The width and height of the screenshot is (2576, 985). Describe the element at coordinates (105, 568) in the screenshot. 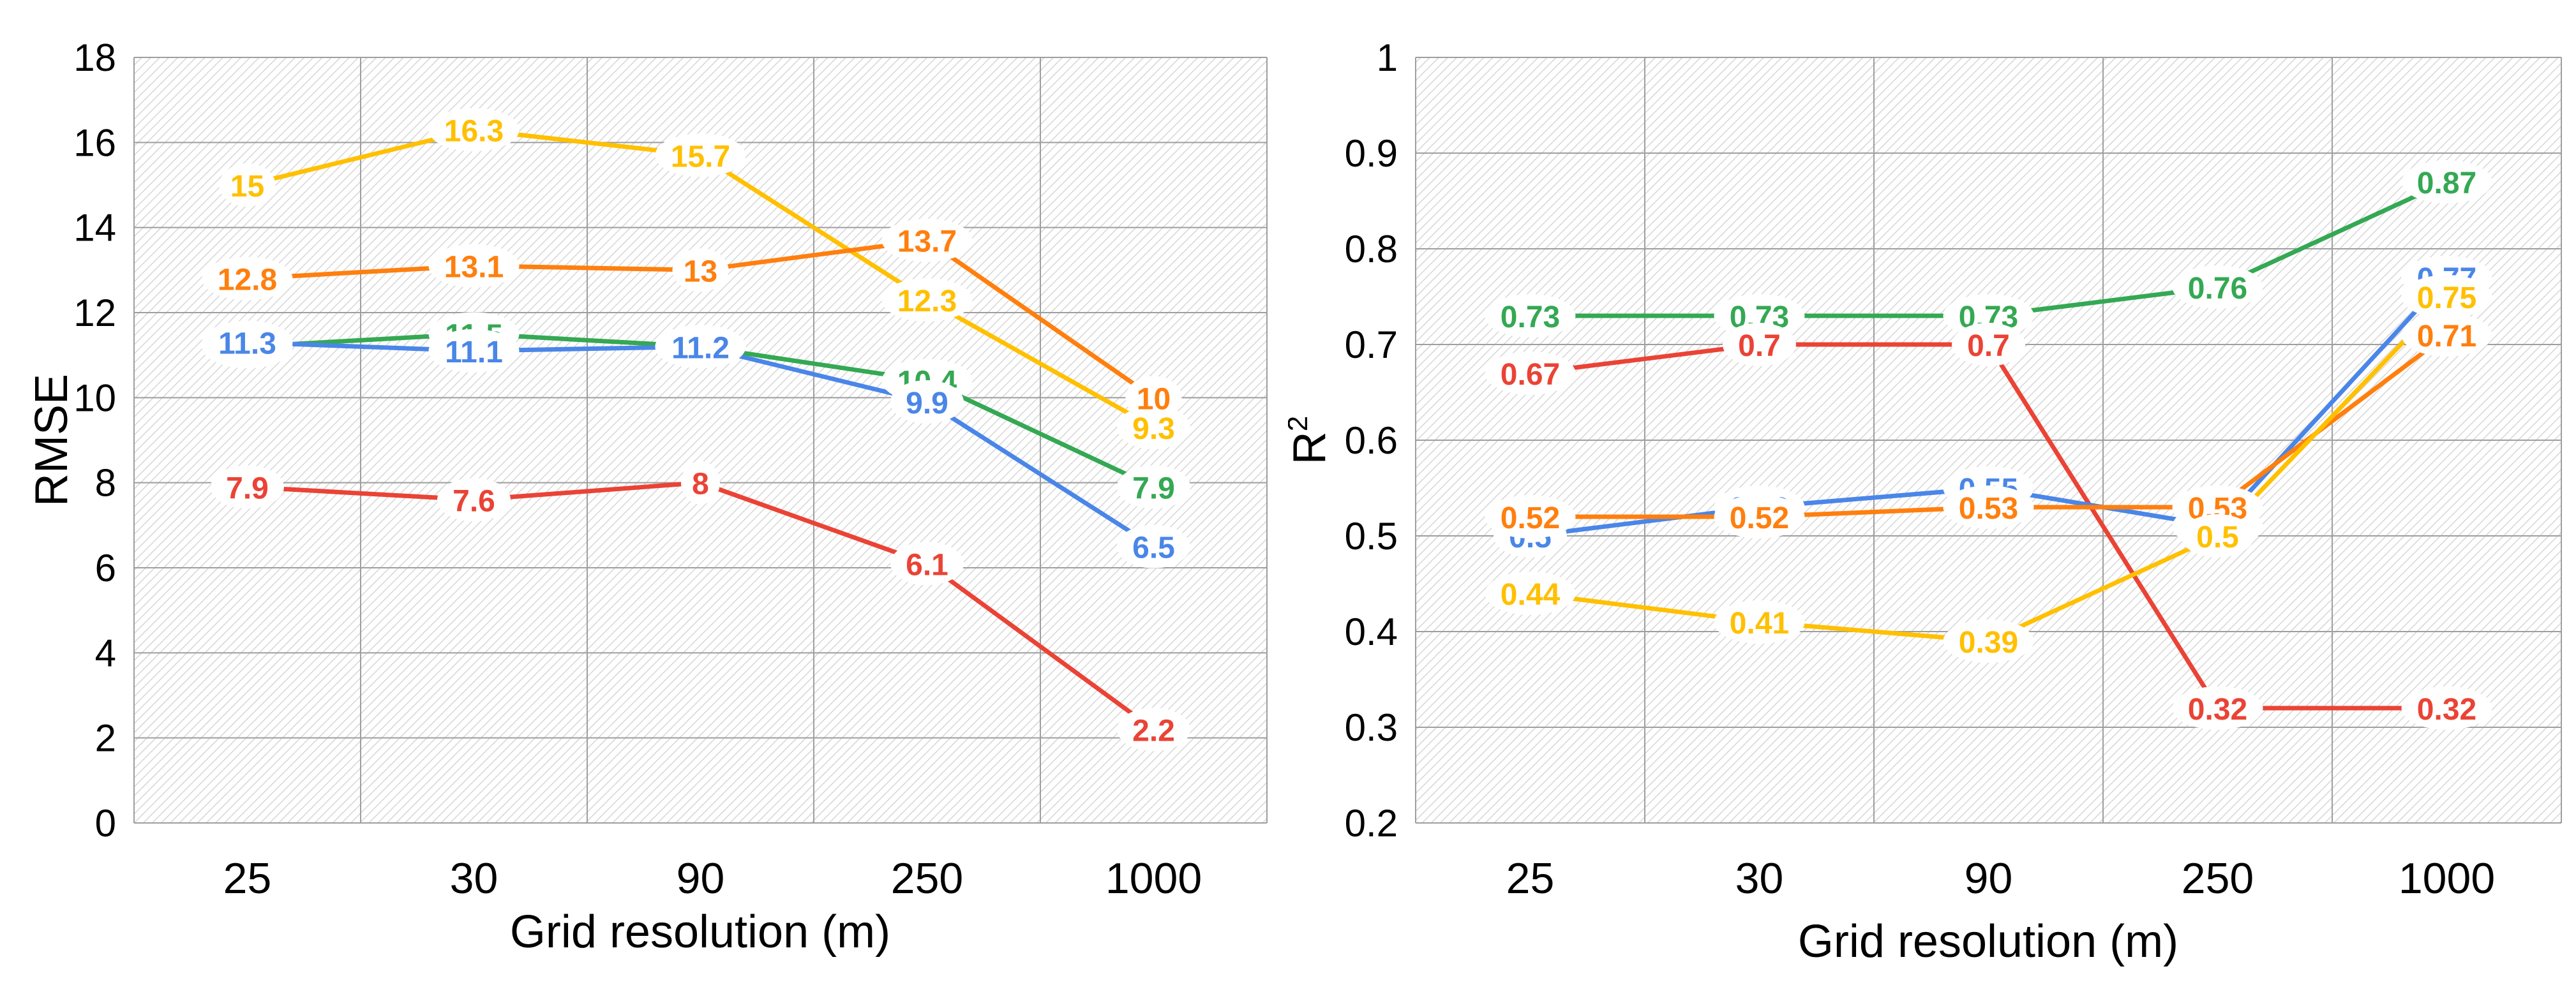

I see `y-tick-label: 6` at that location.